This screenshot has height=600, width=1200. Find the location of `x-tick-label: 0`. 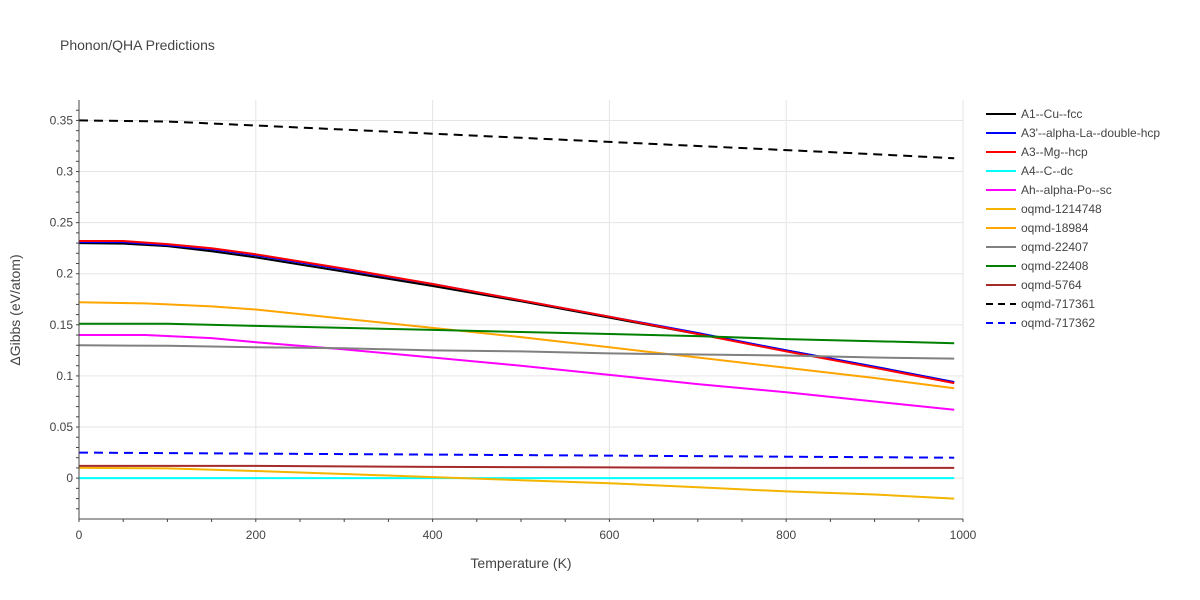

x-tick-label: 0 is located at coordinates (79, 535).